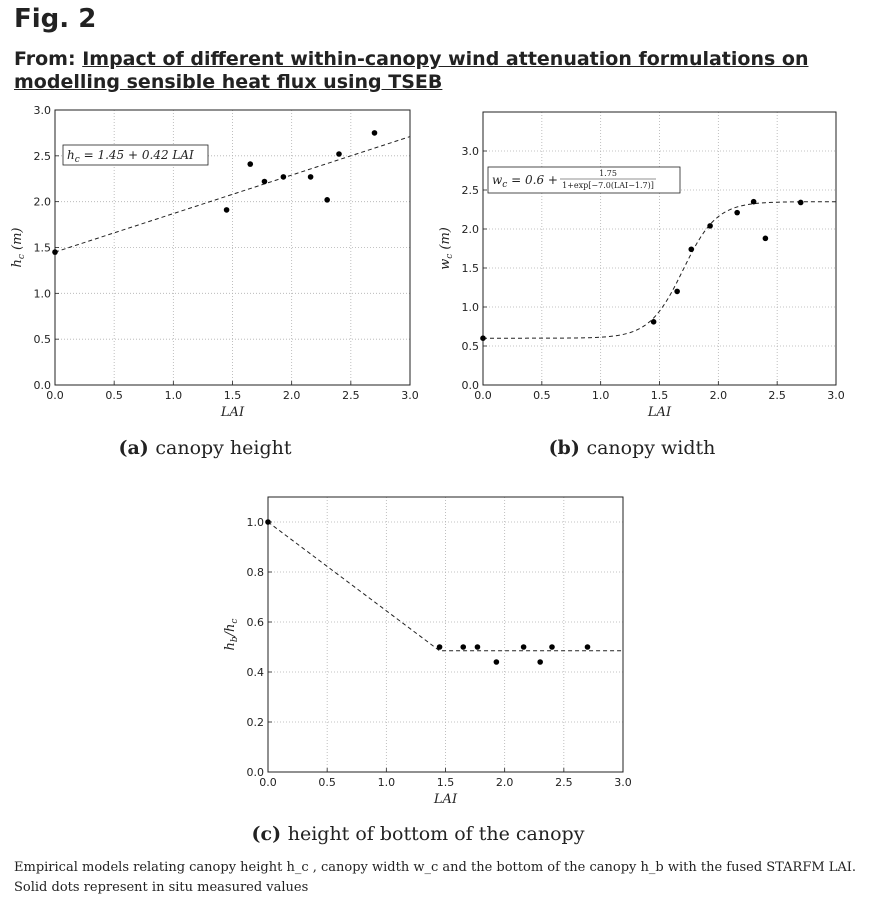 This screenshot has width=888, height=900. What do you see at coordinates (418, 834) in the screenshot?
I see `panel-subcaption: (c) height of bottom of the canopy` at bounding box center [418, 834].